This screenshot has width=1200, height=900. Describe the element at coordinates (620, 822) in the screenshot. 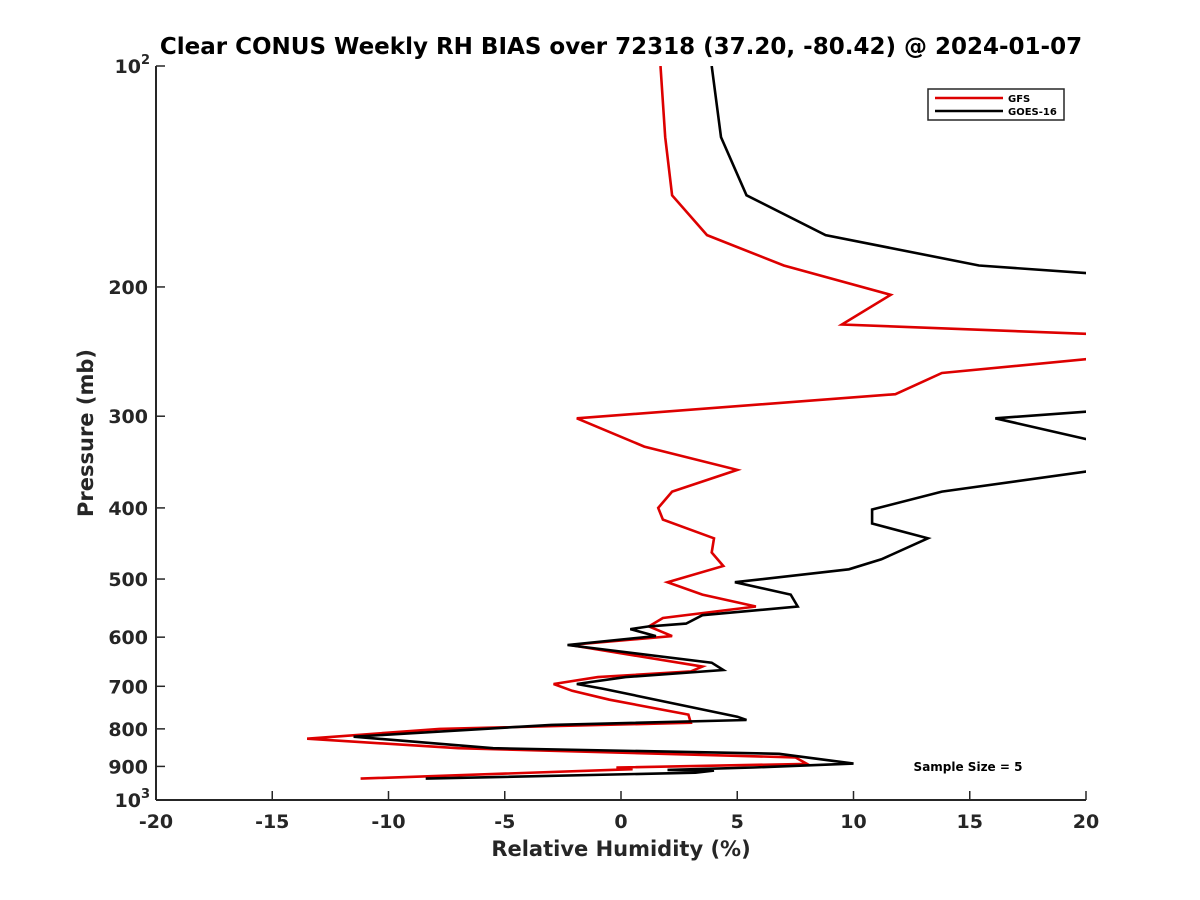

I see `x-tick-label: 0` at that location.